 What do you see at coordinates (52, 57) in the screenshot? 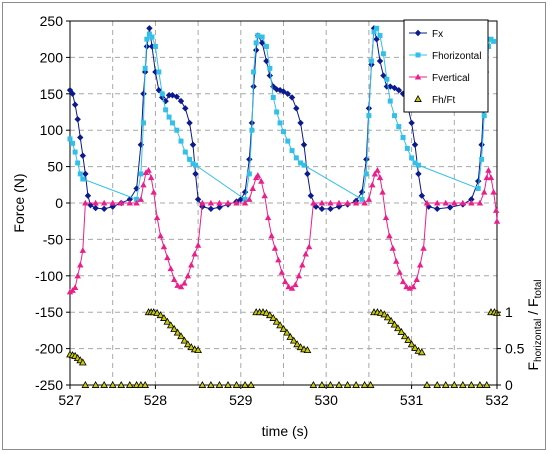
I see `y-tick-label: 200` at bounding box center [52, 57].